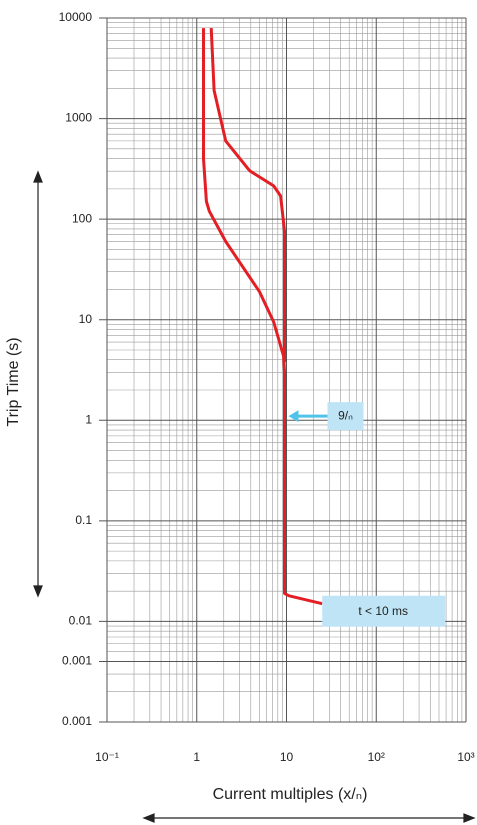  What do you see at coordinates (196, 757) in the screenshot?
I see `x-tick-label: 1` at bounding box center [196, 757].